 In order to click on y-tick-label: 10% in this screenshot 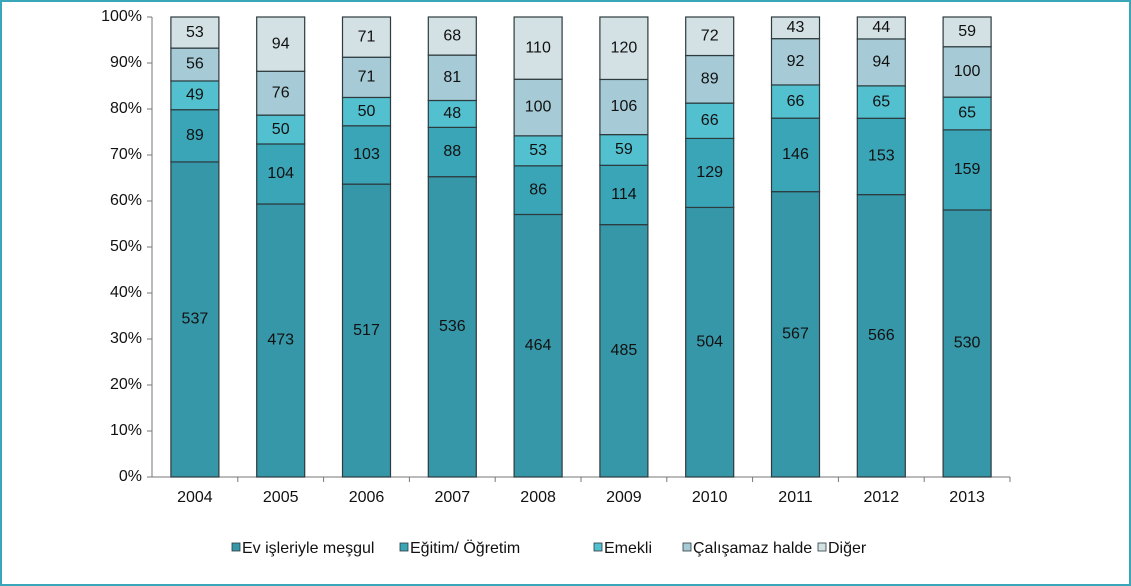, I will do `click(126, 430)`.